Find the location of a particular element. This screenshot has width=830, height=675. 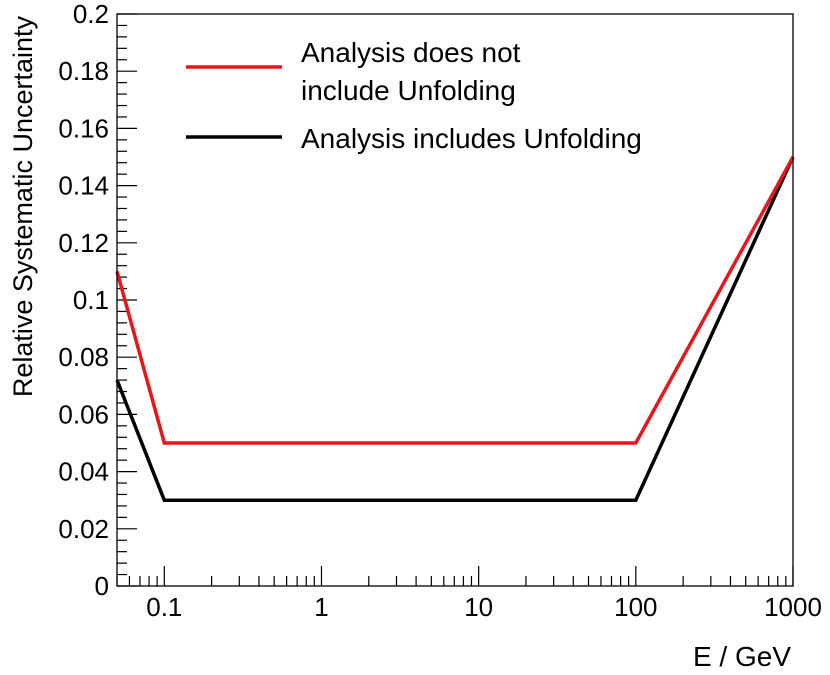

x-tick-label: 1 is located at coordinates (321, 607).